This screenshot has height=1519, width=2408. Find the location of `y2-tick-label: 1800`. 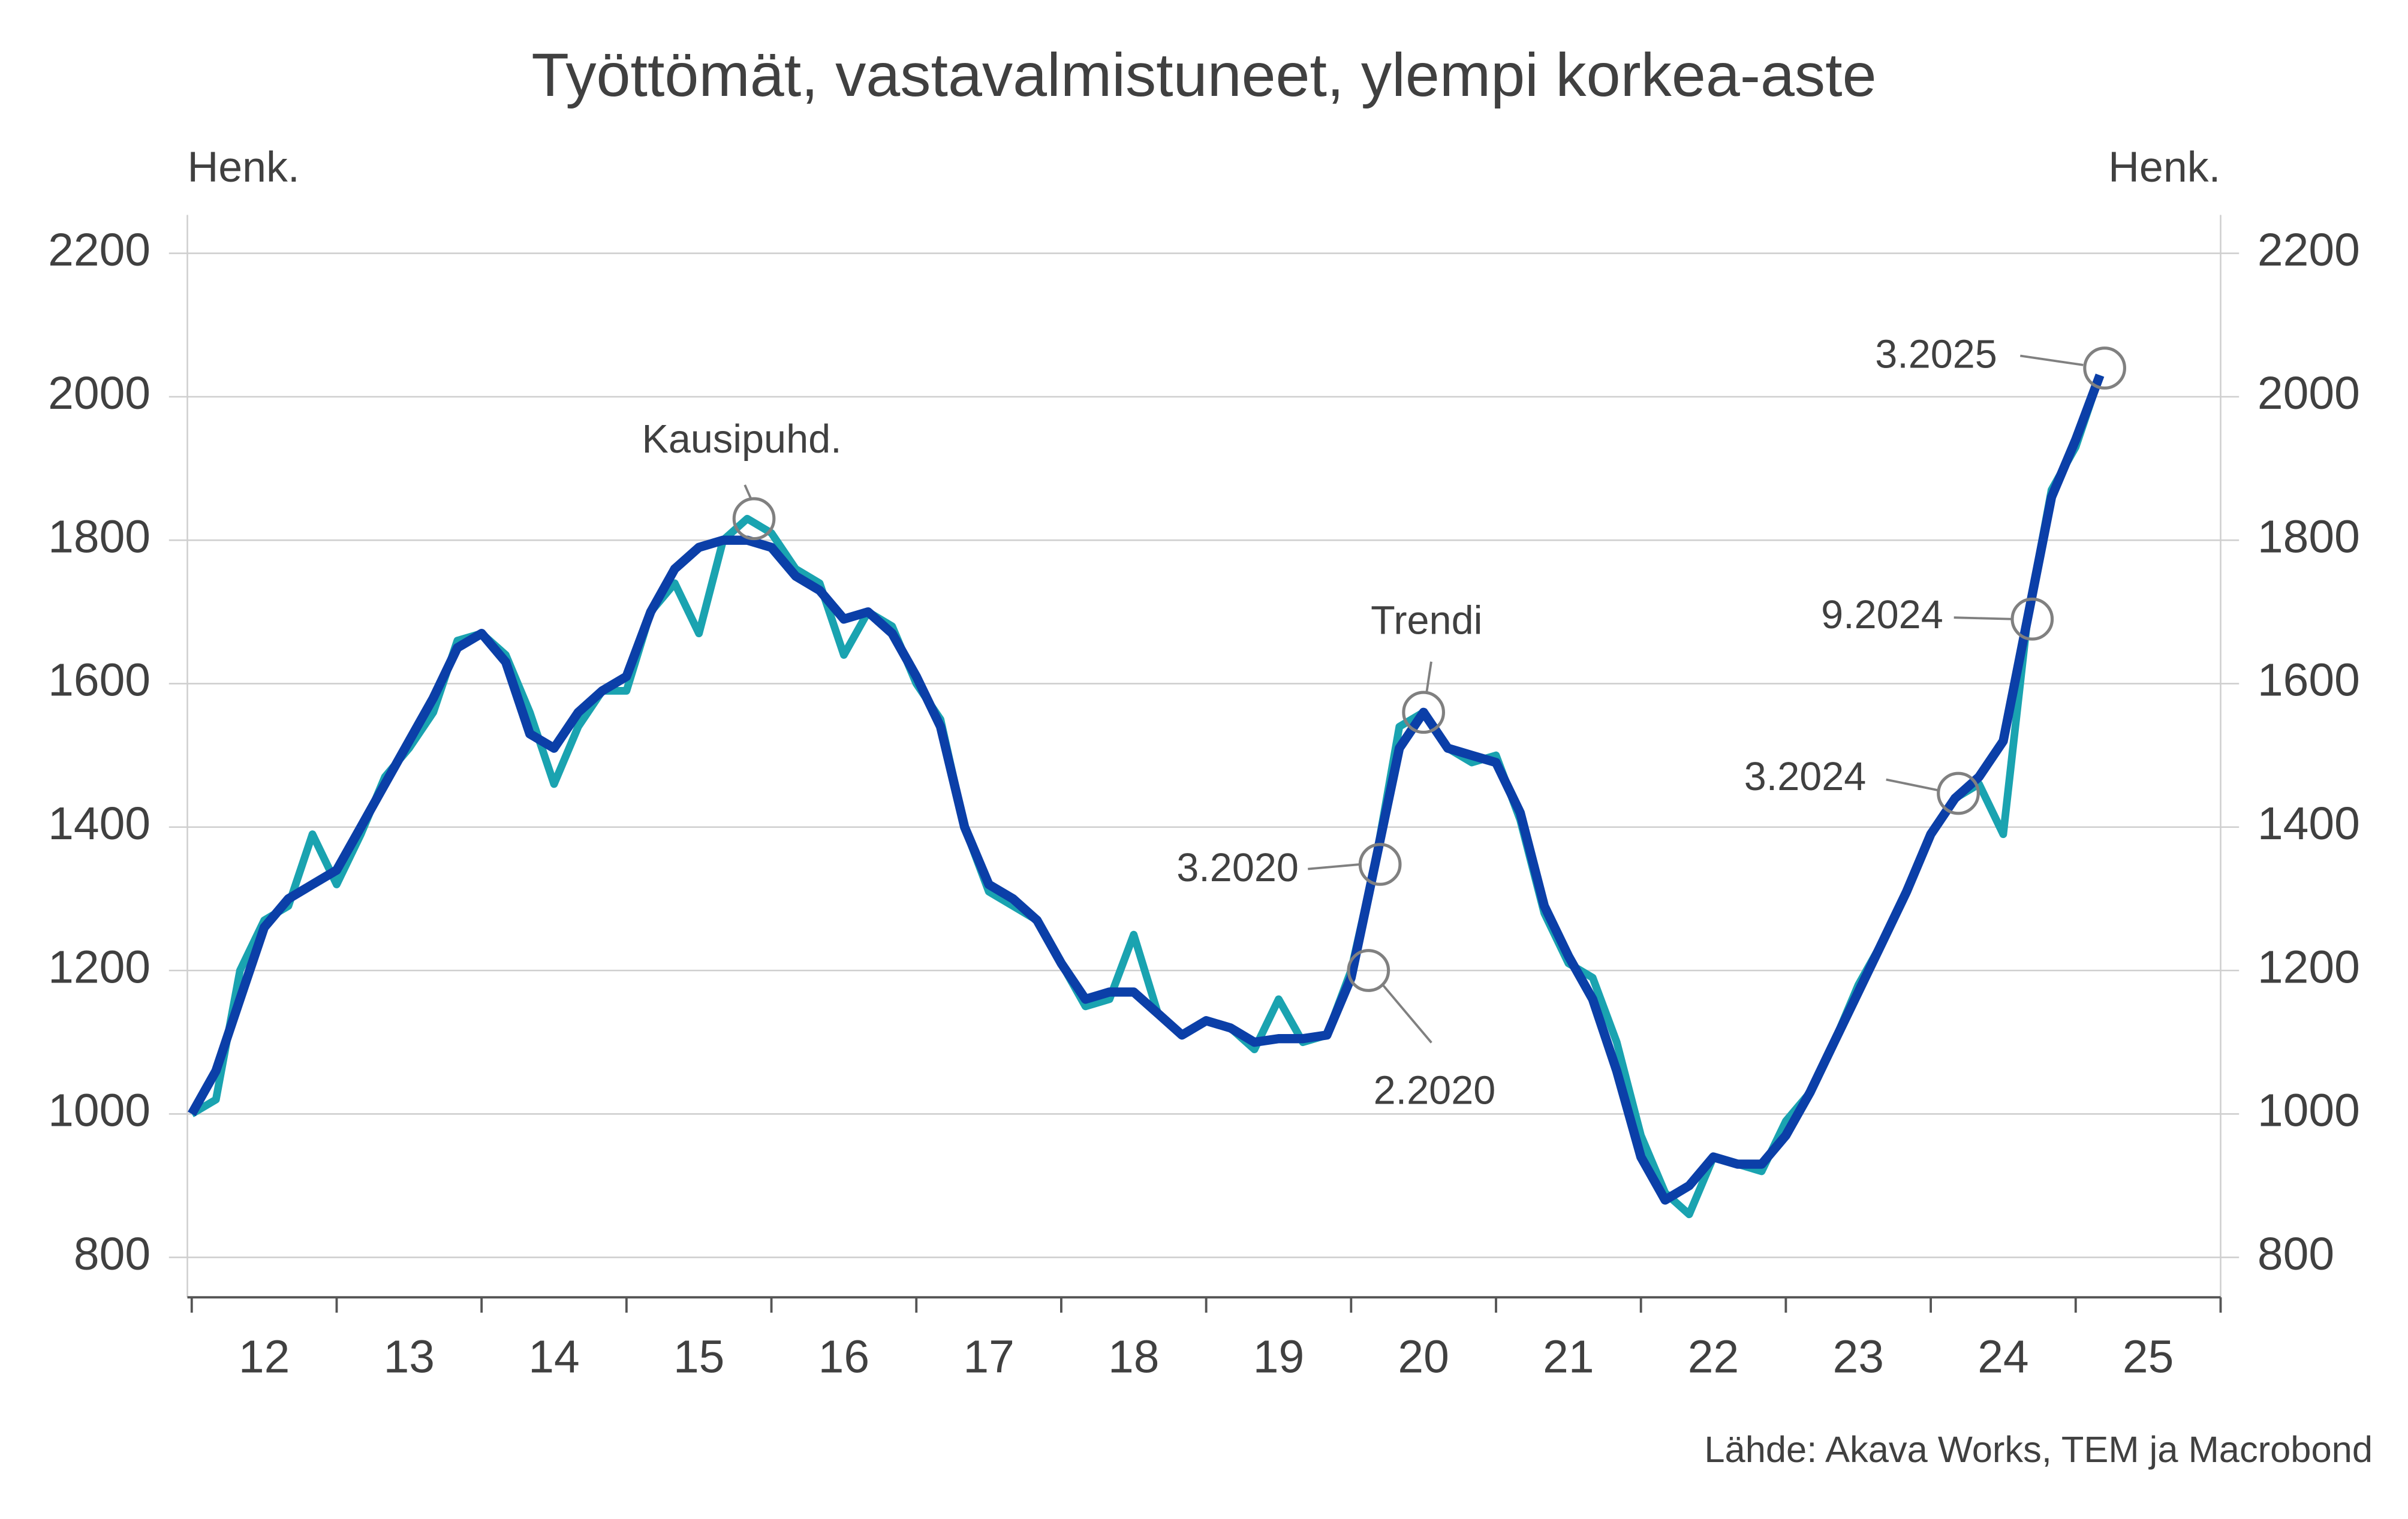

y2-tick-label: 1800 is located at coordinates (2309, 536).